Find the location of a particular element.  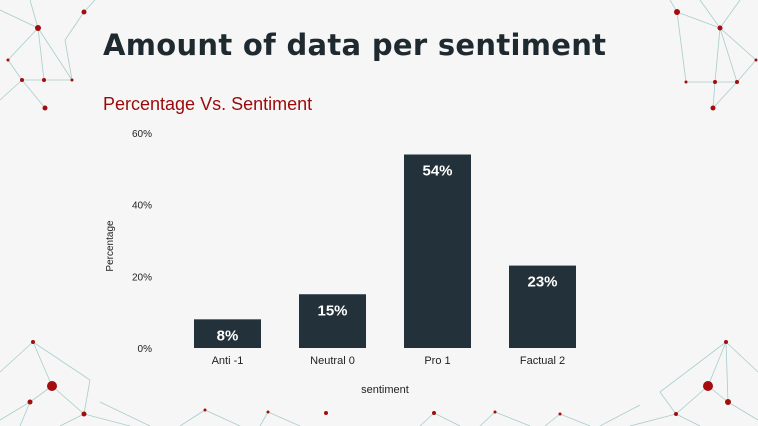

y-tick-label: 20% is located at coordinates (142, 277).